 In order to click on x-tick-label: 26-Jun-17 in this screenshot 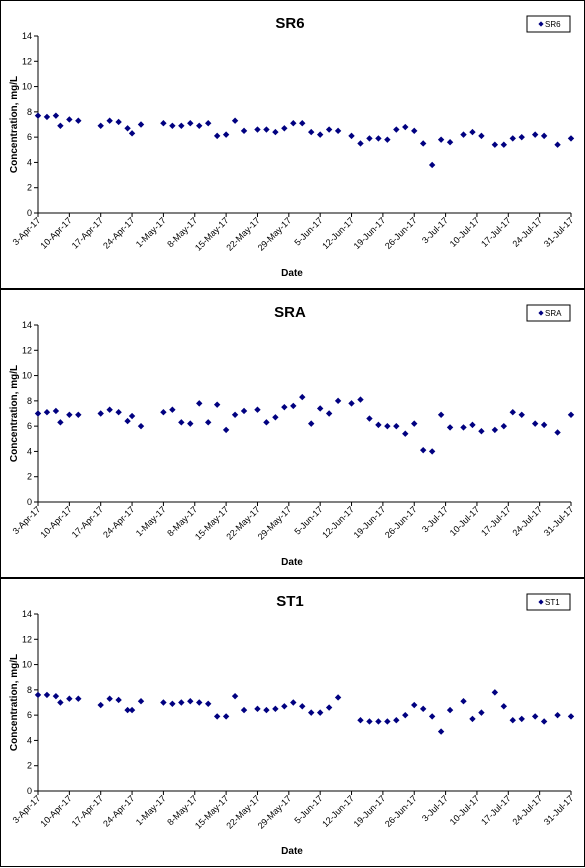, I will do `click(401, 233)`.